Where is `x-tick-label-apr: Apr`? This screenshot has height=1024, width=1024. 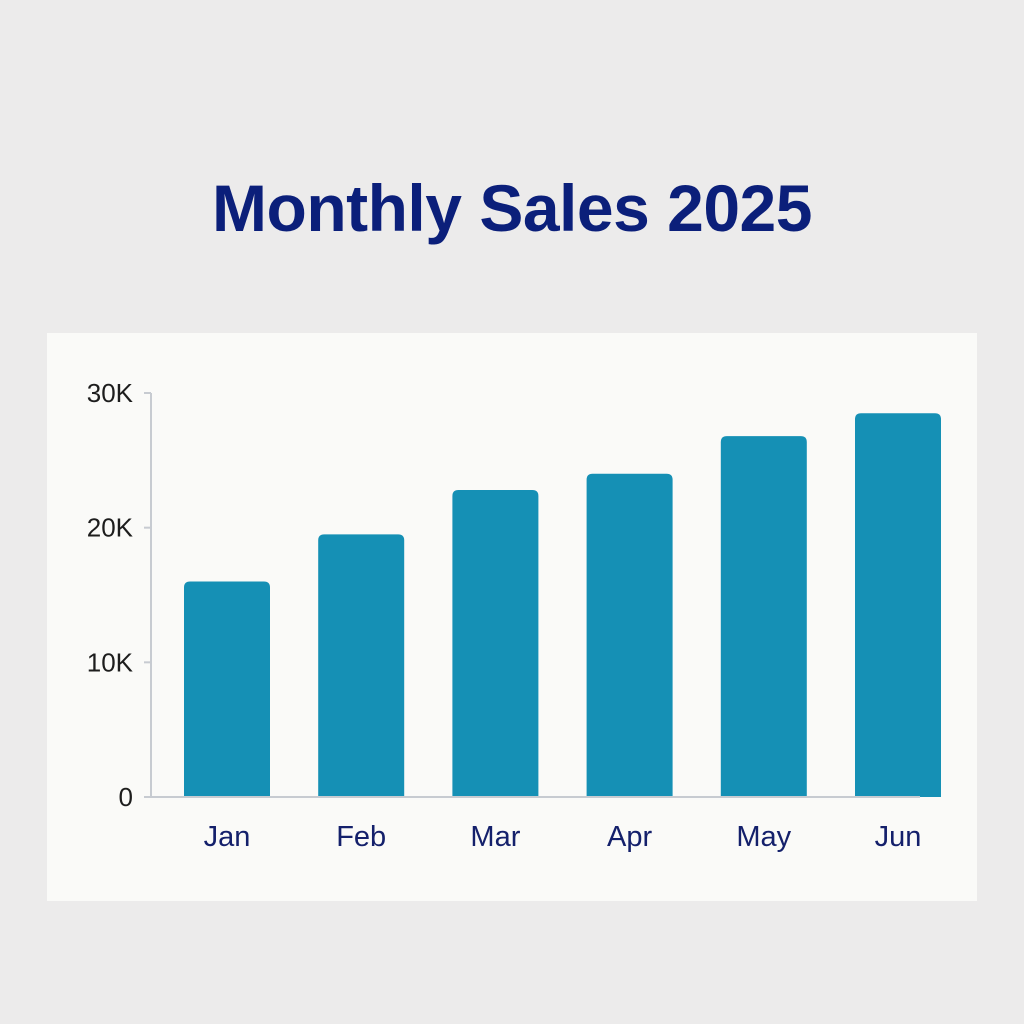 x-tick-label-apr: Apr is located at coordinates (629, 837).